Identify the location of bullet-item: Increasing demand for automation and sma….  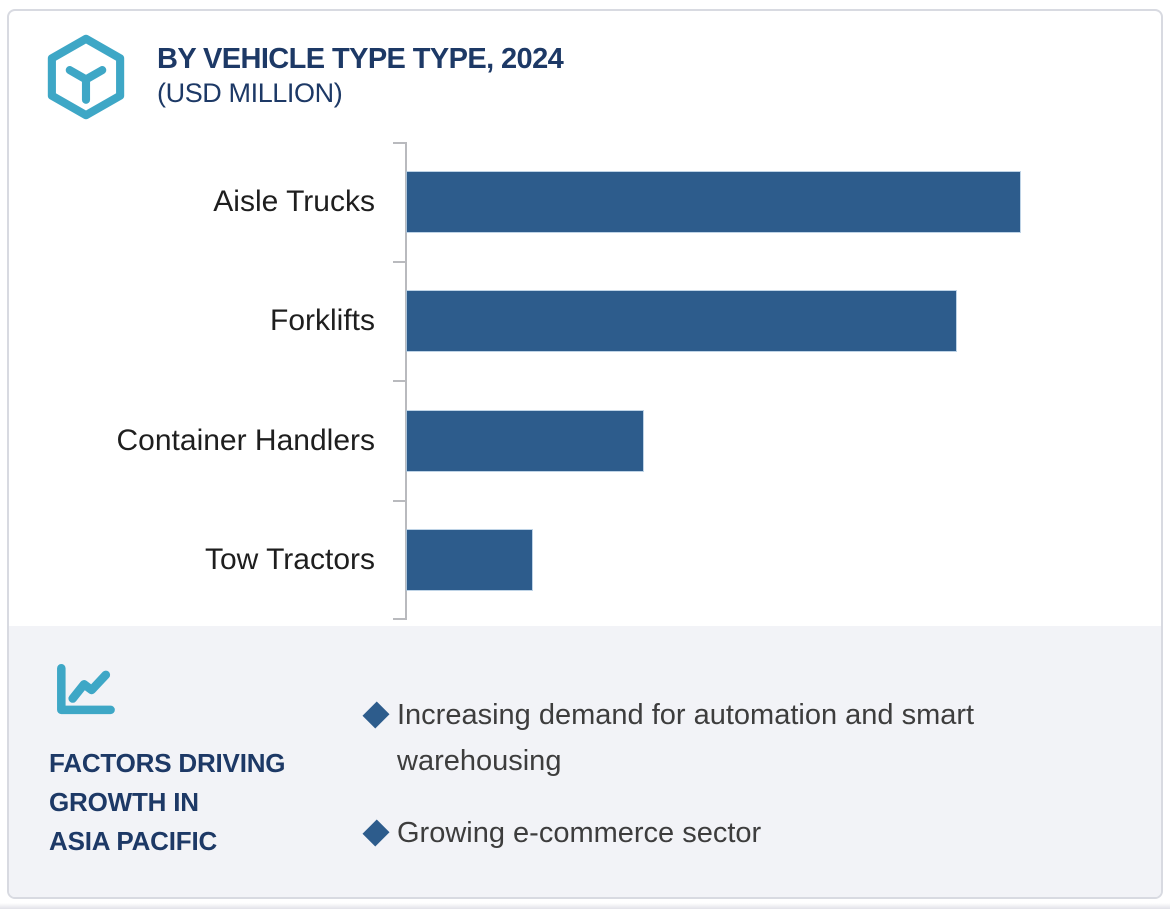
(703, 738).